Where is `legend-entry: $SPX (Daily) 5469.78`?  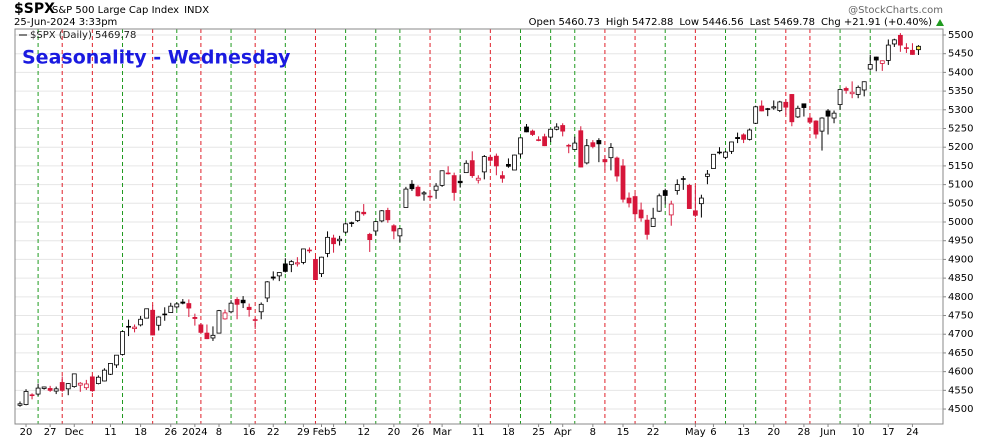
legend-entry: $SPX (Daily) 5469.78 is located at coordinates (83, 35).